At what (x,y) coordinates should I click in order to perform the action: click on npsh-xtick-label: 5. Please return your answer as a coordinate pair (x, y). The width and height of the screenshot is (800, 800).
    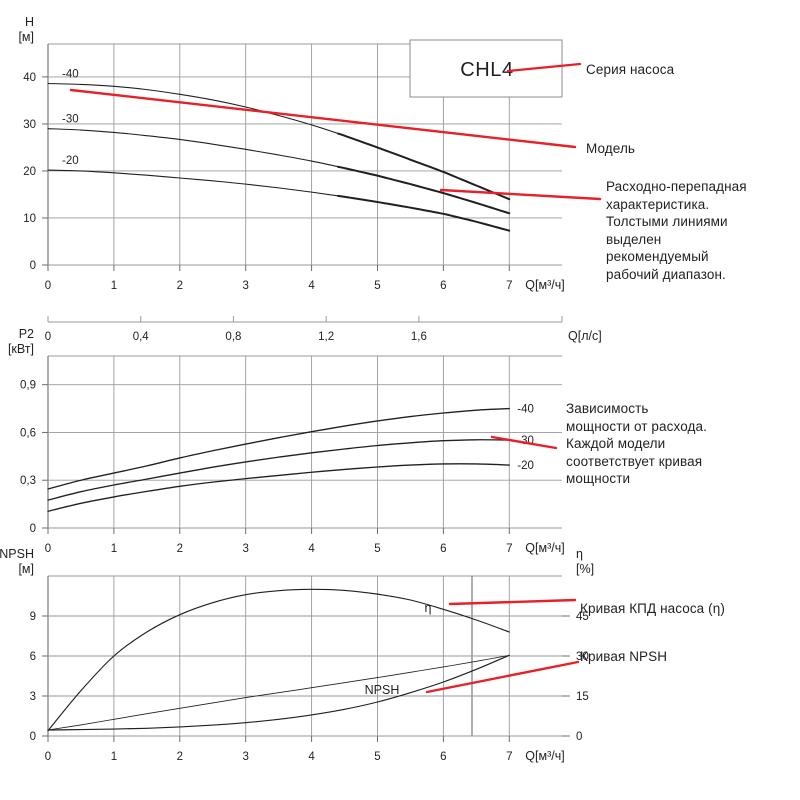
    Looking at the image, I should click on (377, 757).